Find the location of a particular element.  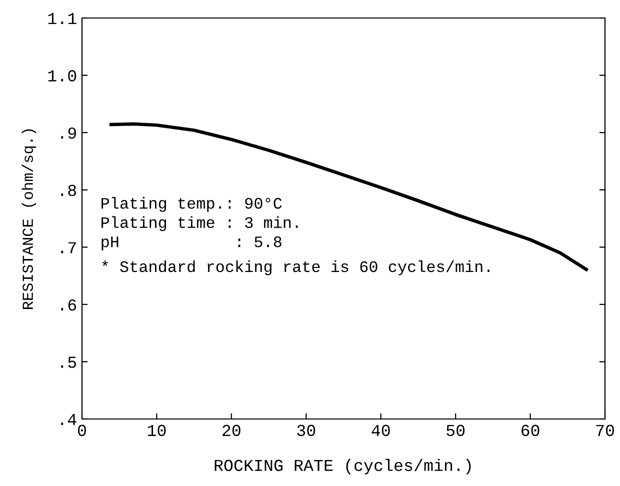

y-tick-label: 1.1 is located at coordinates (62, 18).